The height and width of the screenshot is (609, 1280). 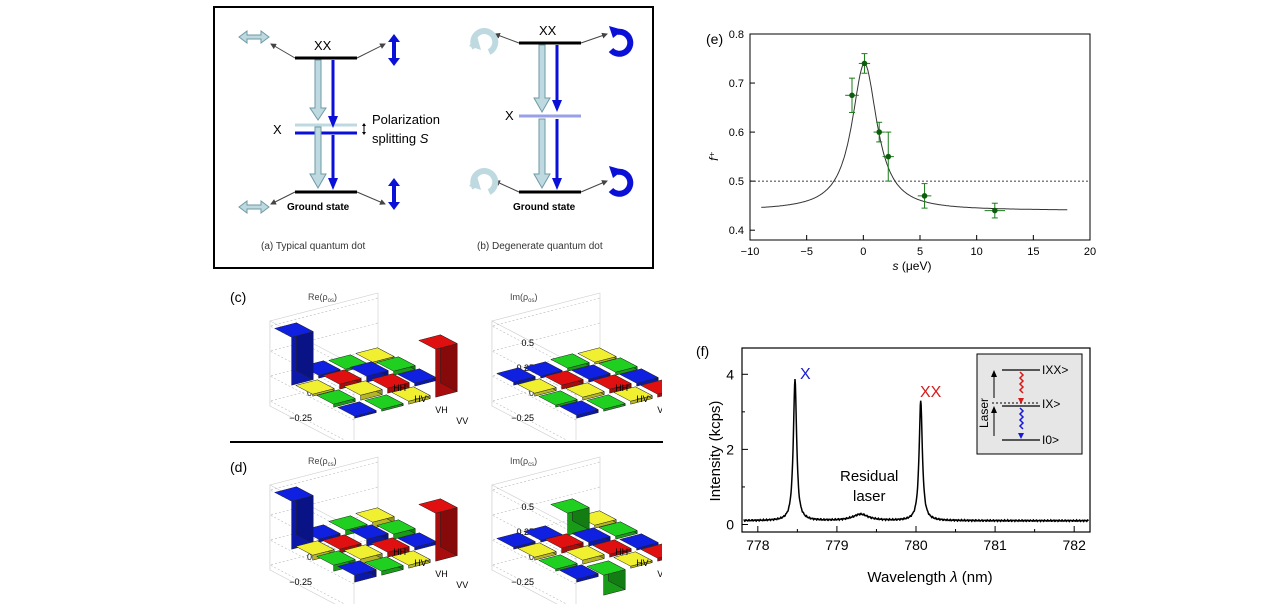 I want to click on fit-curve-path, so click(x=914, y=136).